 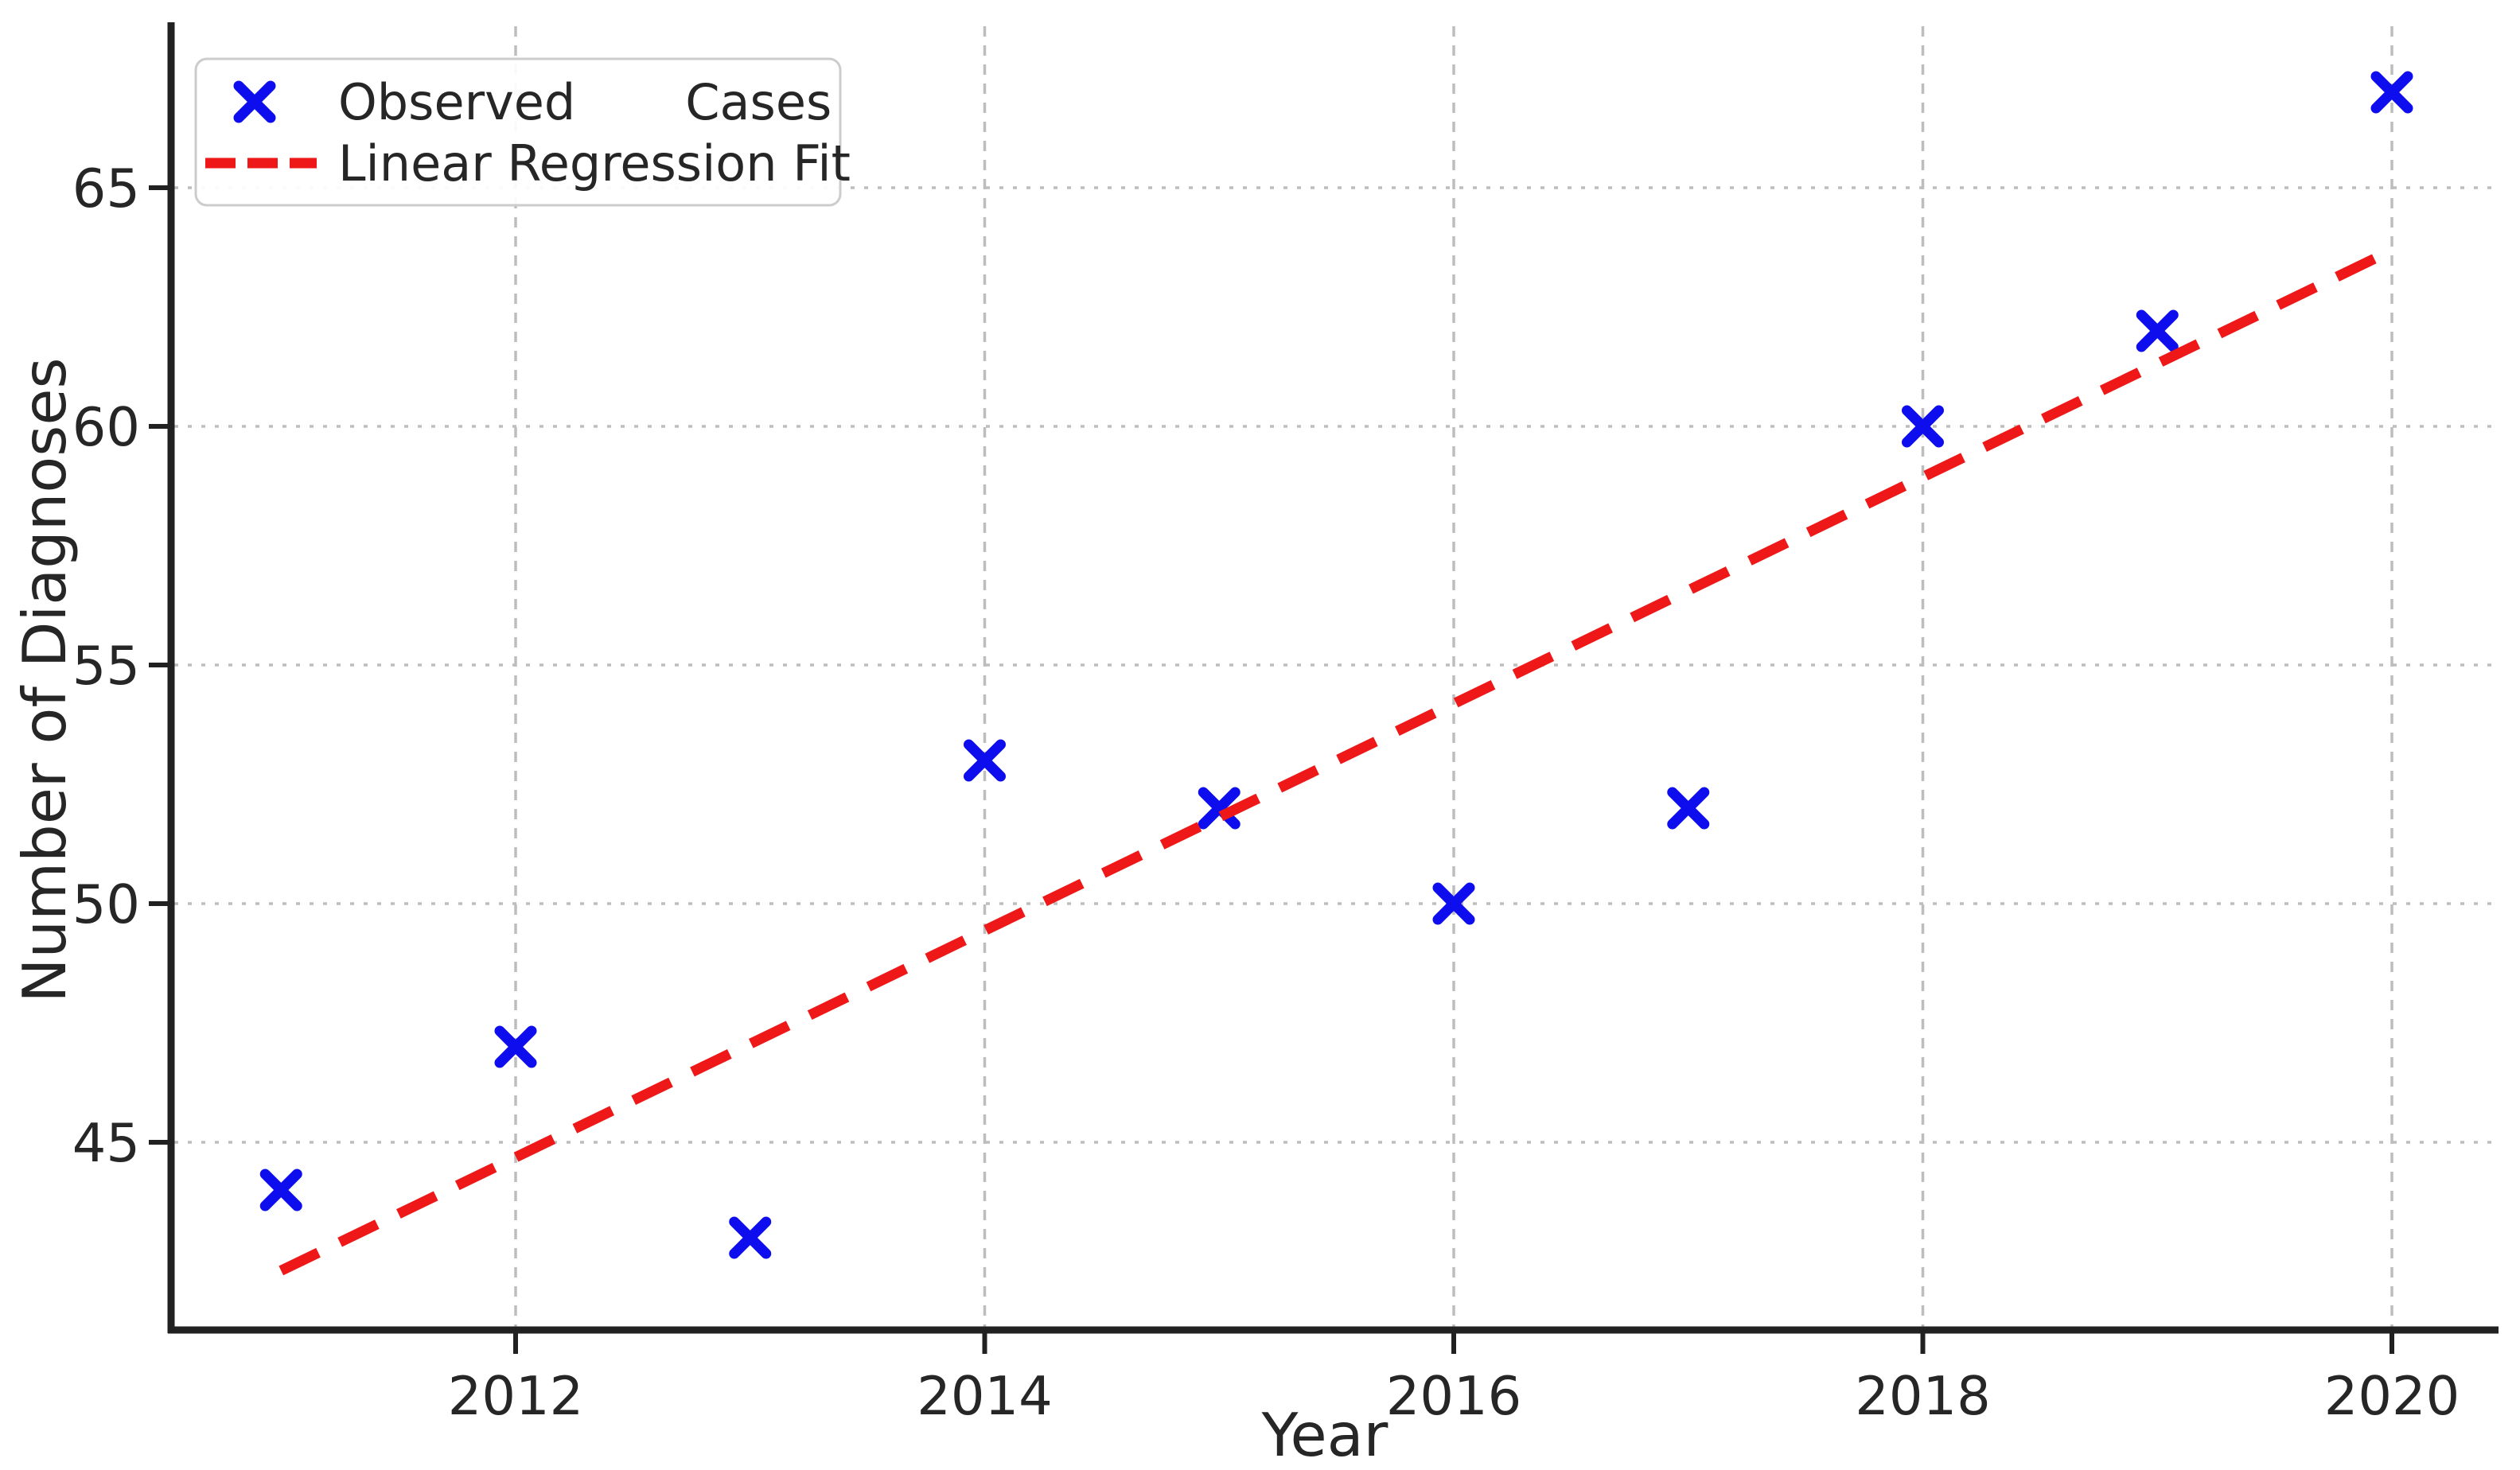 What do you see at coordinates (594, 163) in the screenshot?
I see `legend-entry-regression-fit: Linear Regression Fit` at bounding box center [594, 163].